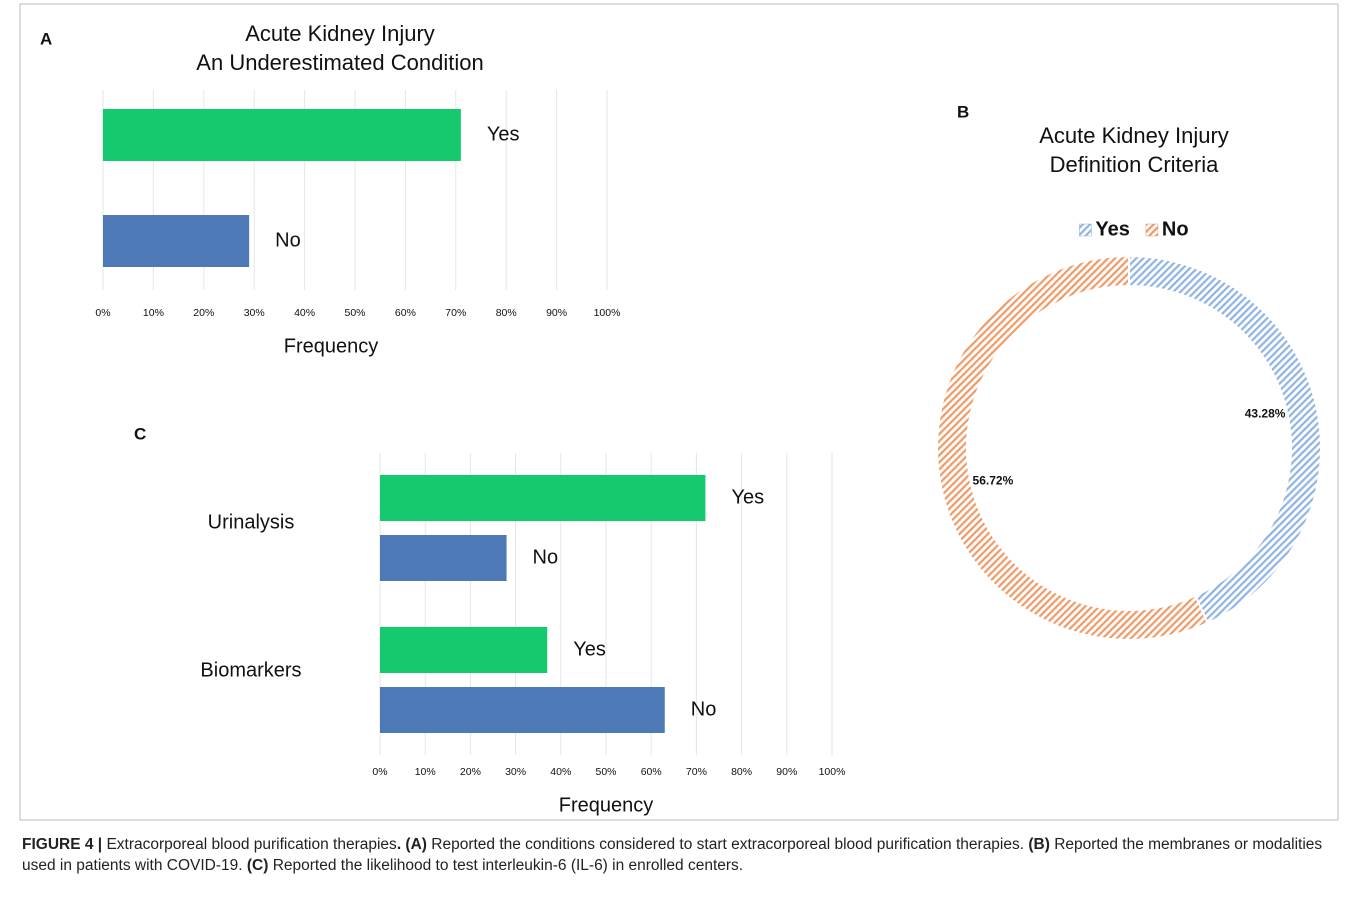  What do you see at coordinates (255, 865) in the screenshot?
I see `caption-segment: (C)` at bounding box center [255, 865].